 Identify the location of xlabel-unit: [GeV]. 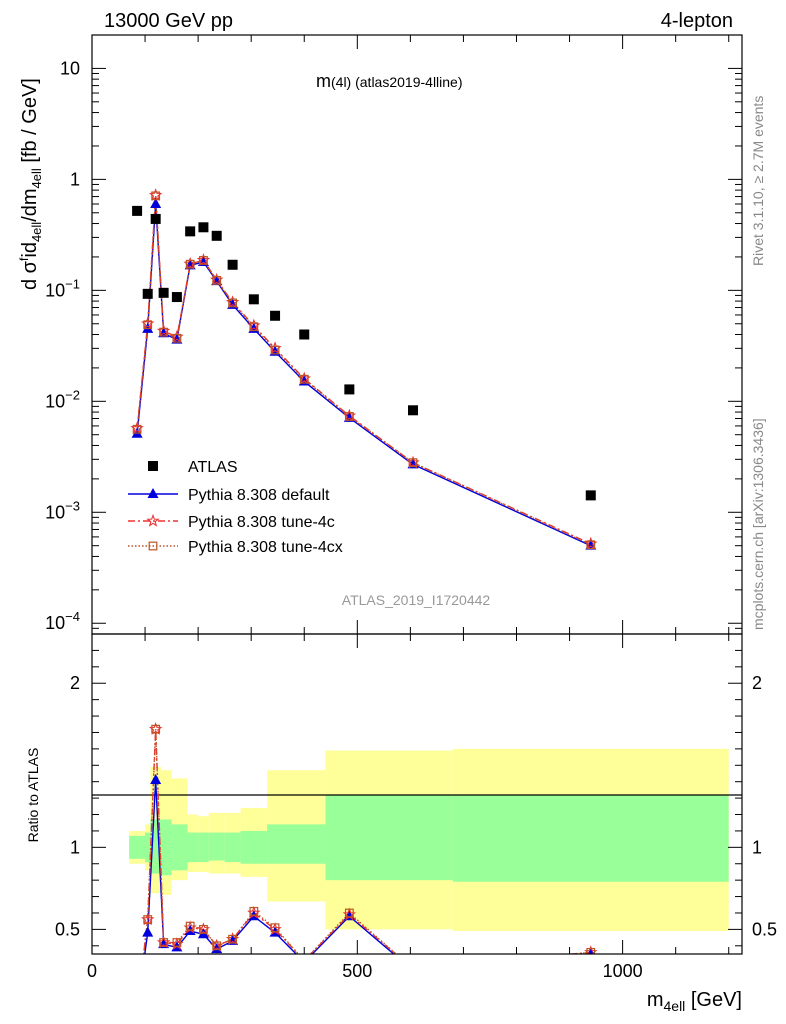
(713, 1000).